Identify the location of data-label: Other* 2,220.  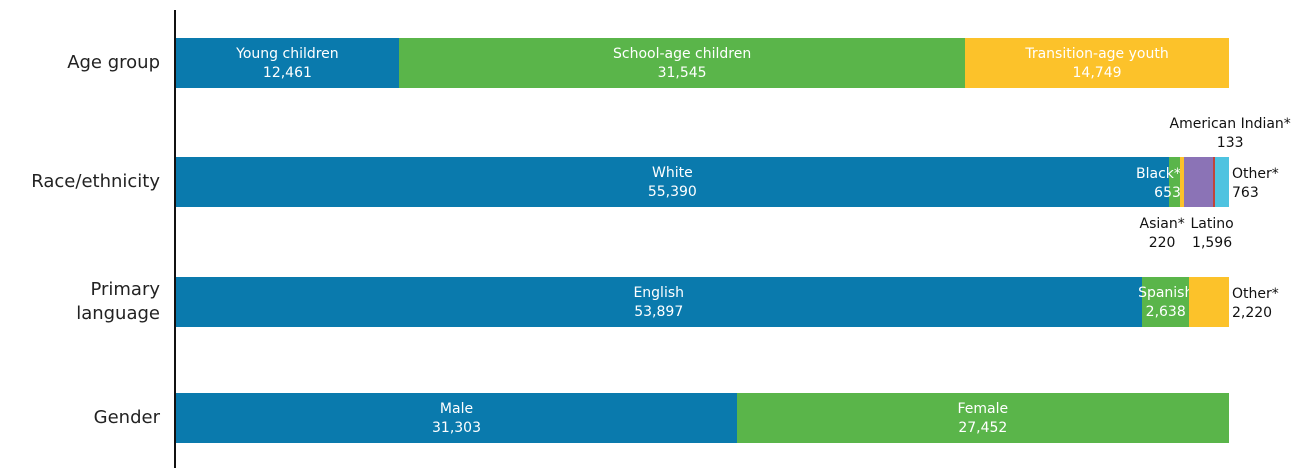
(1255, 304).